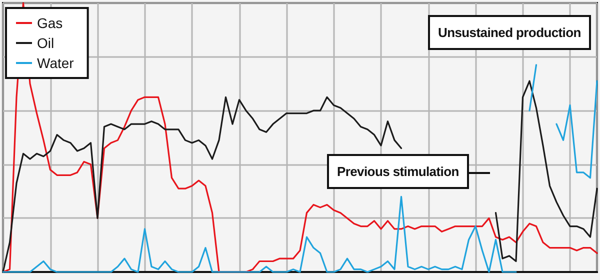 The width and height of the screenshot is (600, 280). I want to click on legend-label: Water, so click(55, 63).